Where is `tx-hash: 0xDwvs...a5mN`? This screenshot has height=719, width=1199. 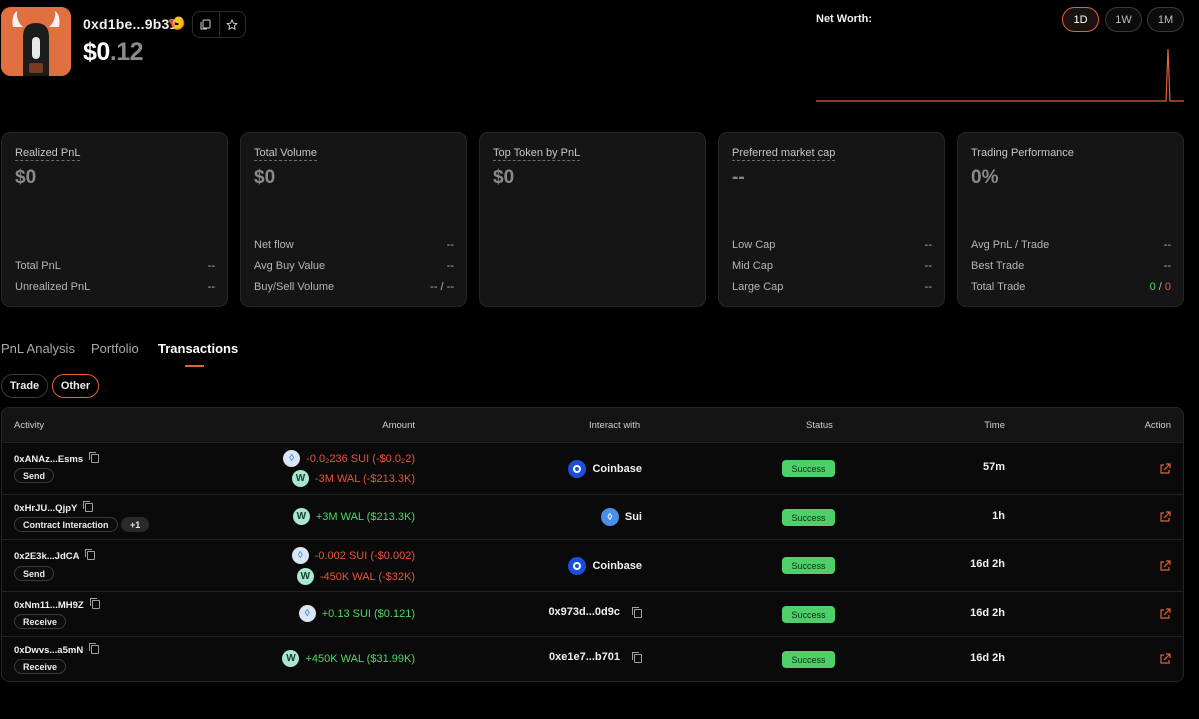
tx-hash: 0xDwvs...a5mN is located at coordinates (57, 649).